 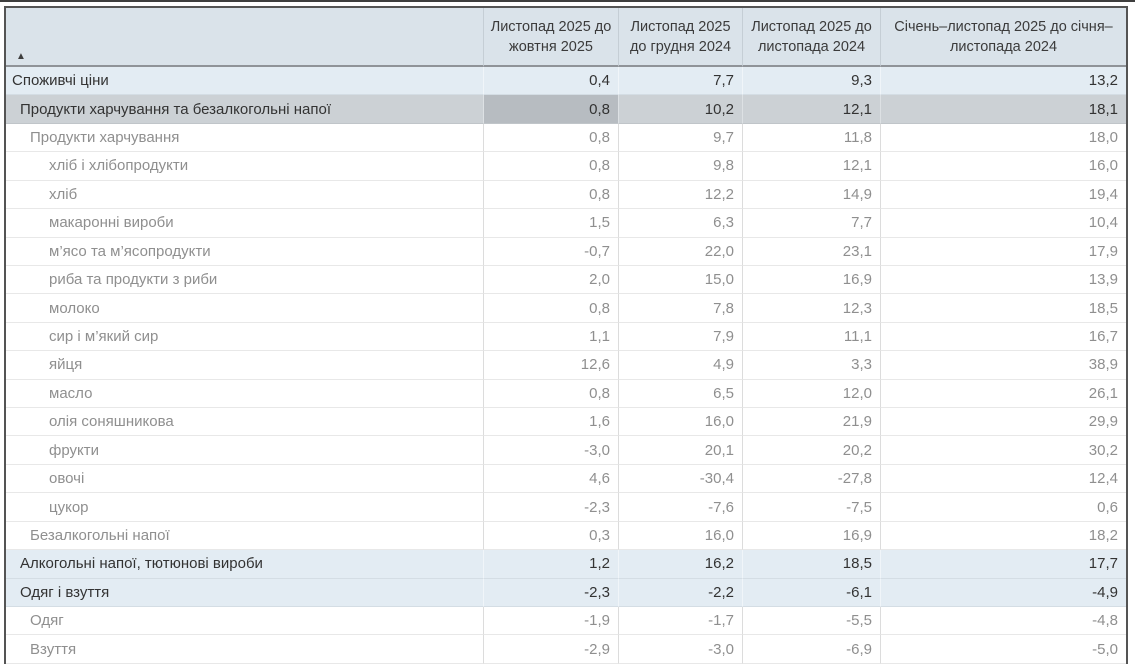 What do you see at coordinates (244, 450) in the screenshot?
I see `row-label: фрукти` at bounding box center [244, 450].